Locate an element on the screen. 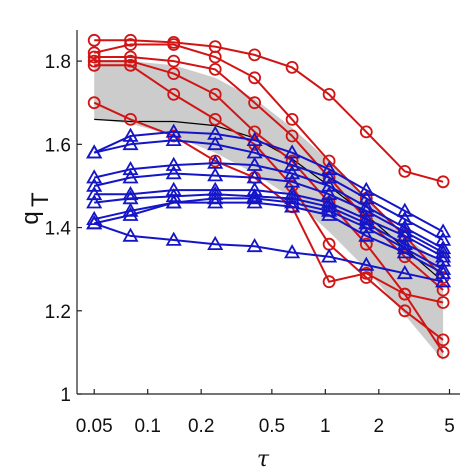  x-axis-label: τ is located at coordinates (263, 459).